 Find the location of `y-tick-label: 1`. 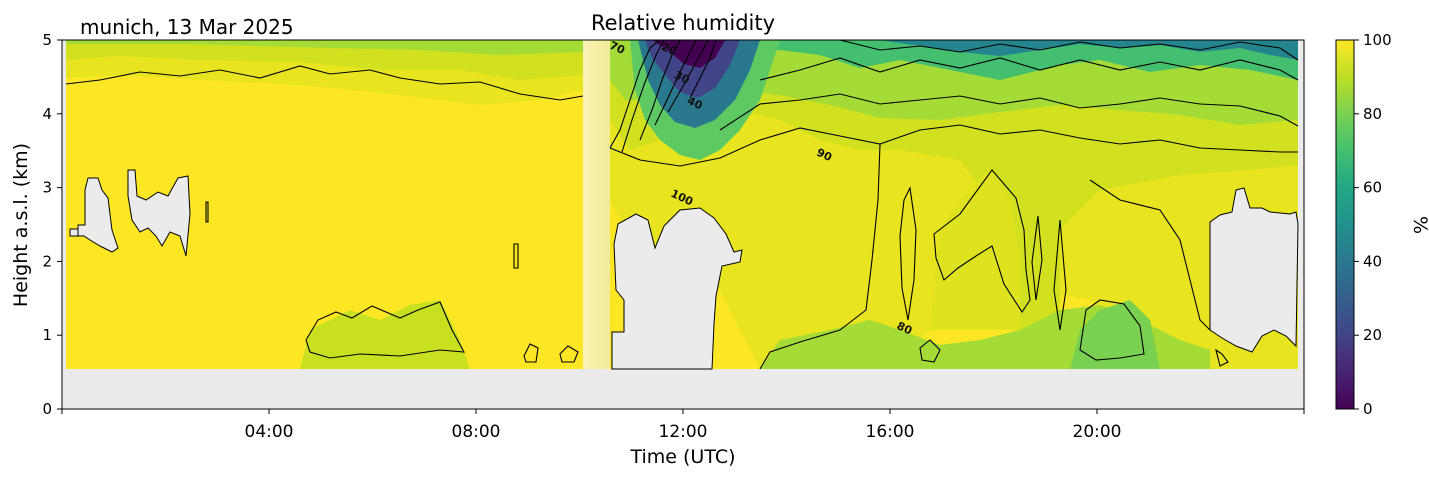

y-tick-label: 1 is located at coordinates (47, 335).